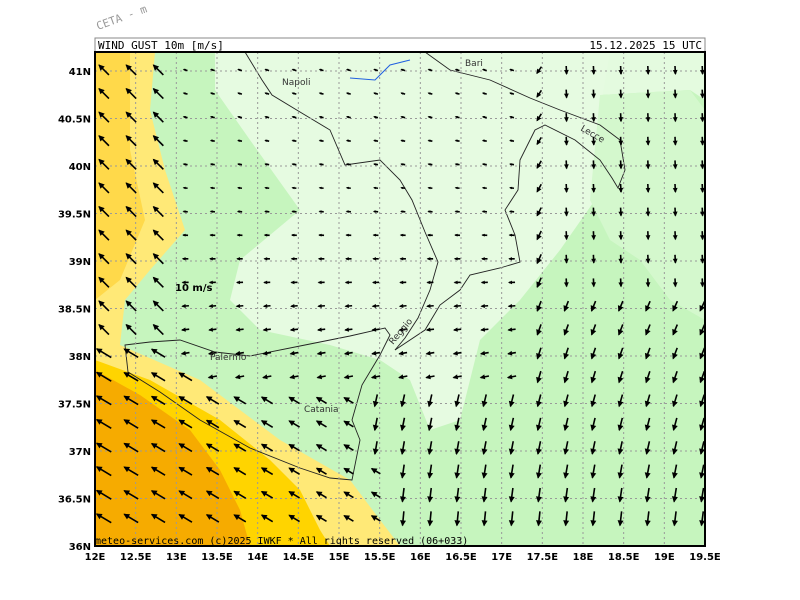 The width and height of the screenshot is (800, 600). What do you see at coordinates (299, 557) in the screenshot?
I see `lon-label: 14.5E` at bounding box center [299, 557].